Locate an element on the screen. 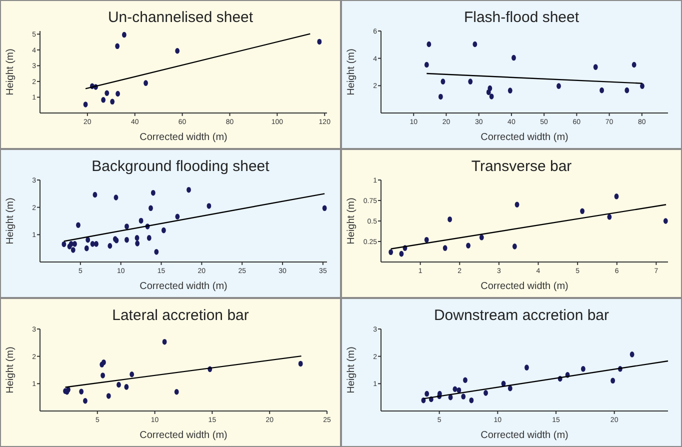 This screenshot has height=447, width=682. chart-title: Lateral accretion bar is located at coordinates (180, 315).